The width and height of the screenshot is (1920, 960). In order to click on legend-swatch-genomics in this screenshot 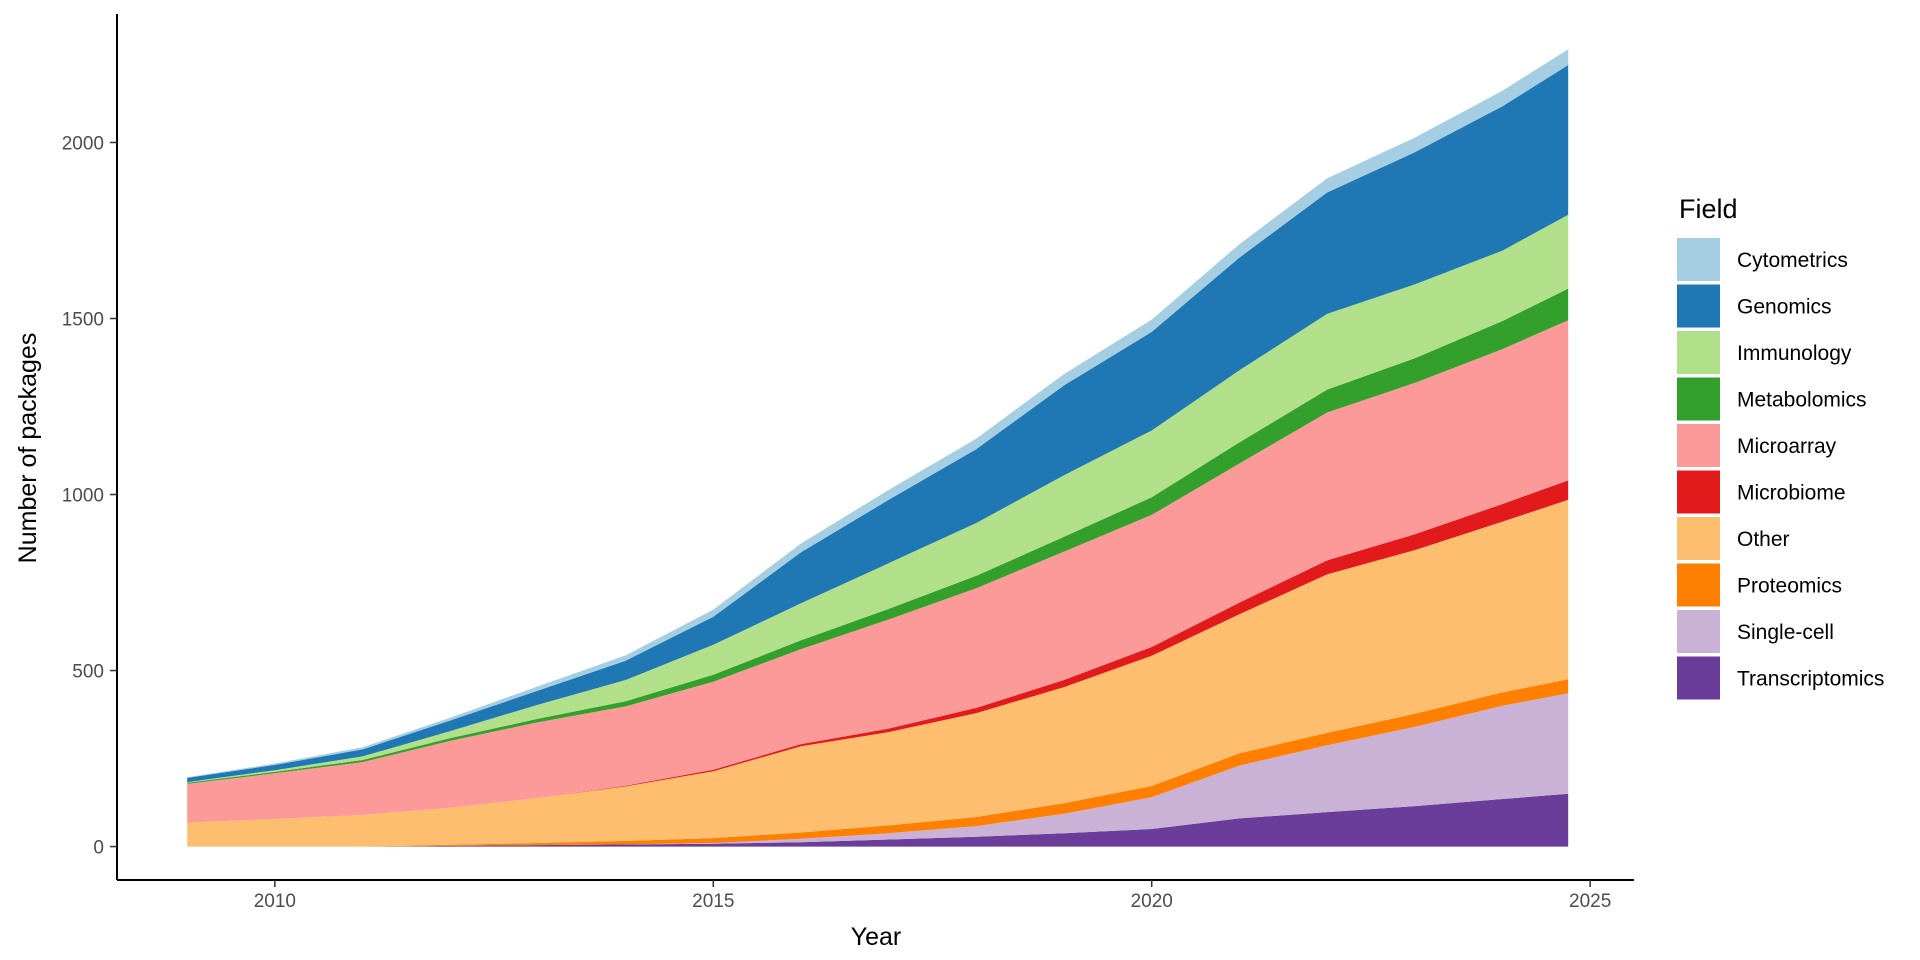, I will do `click(1698, 306)`.